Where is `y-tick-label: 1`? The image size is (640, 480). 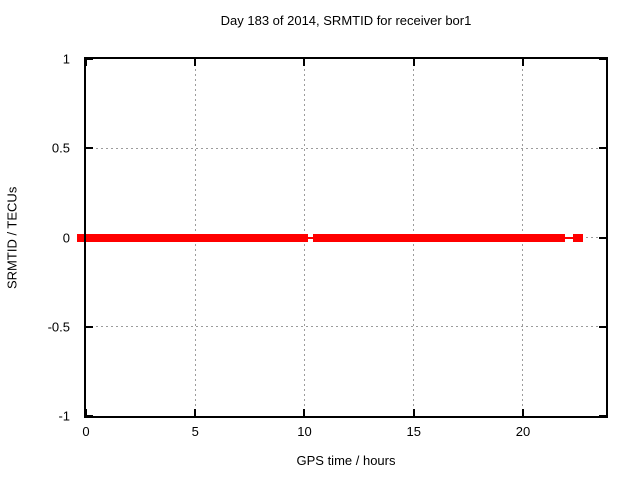
y-tick-label: 1 is located at coordinates (66, 59).